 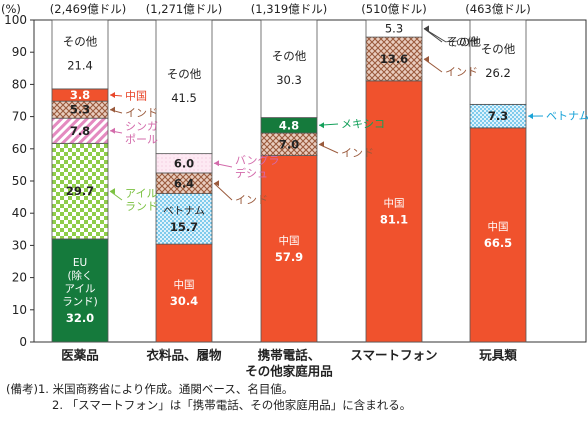 What do you see at coordinates (257, 160) in the screenshot?
I see `bar-2-seg-4-callout-line-1: バングラ` at bounding box center [257, 160].